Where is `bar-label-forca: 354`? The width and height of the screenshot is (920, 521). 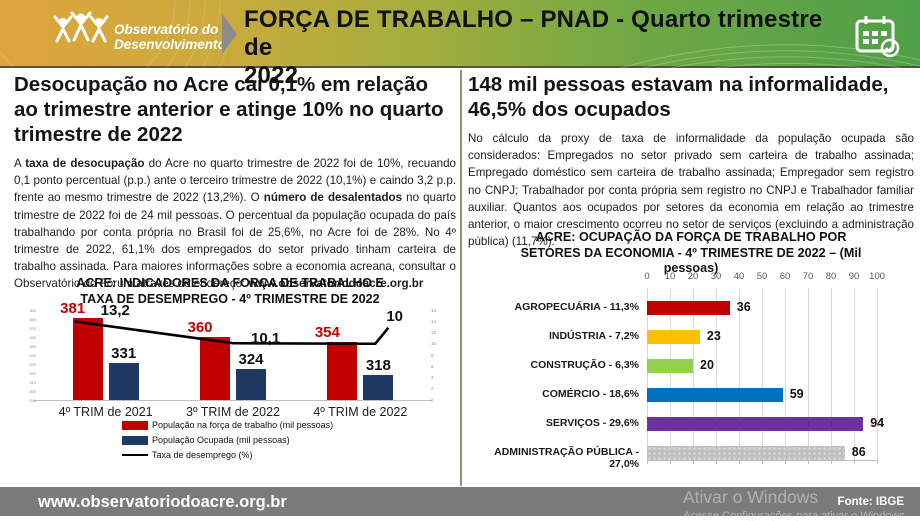
bar-label-forca: 354 is located at coordinates (327, 333).